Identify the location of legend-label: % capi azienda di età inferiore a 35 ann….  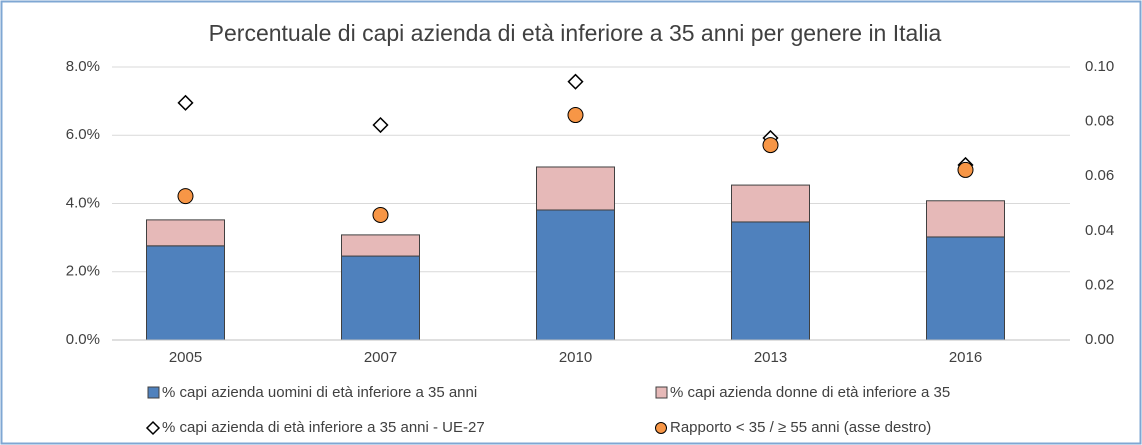
(323, 427).